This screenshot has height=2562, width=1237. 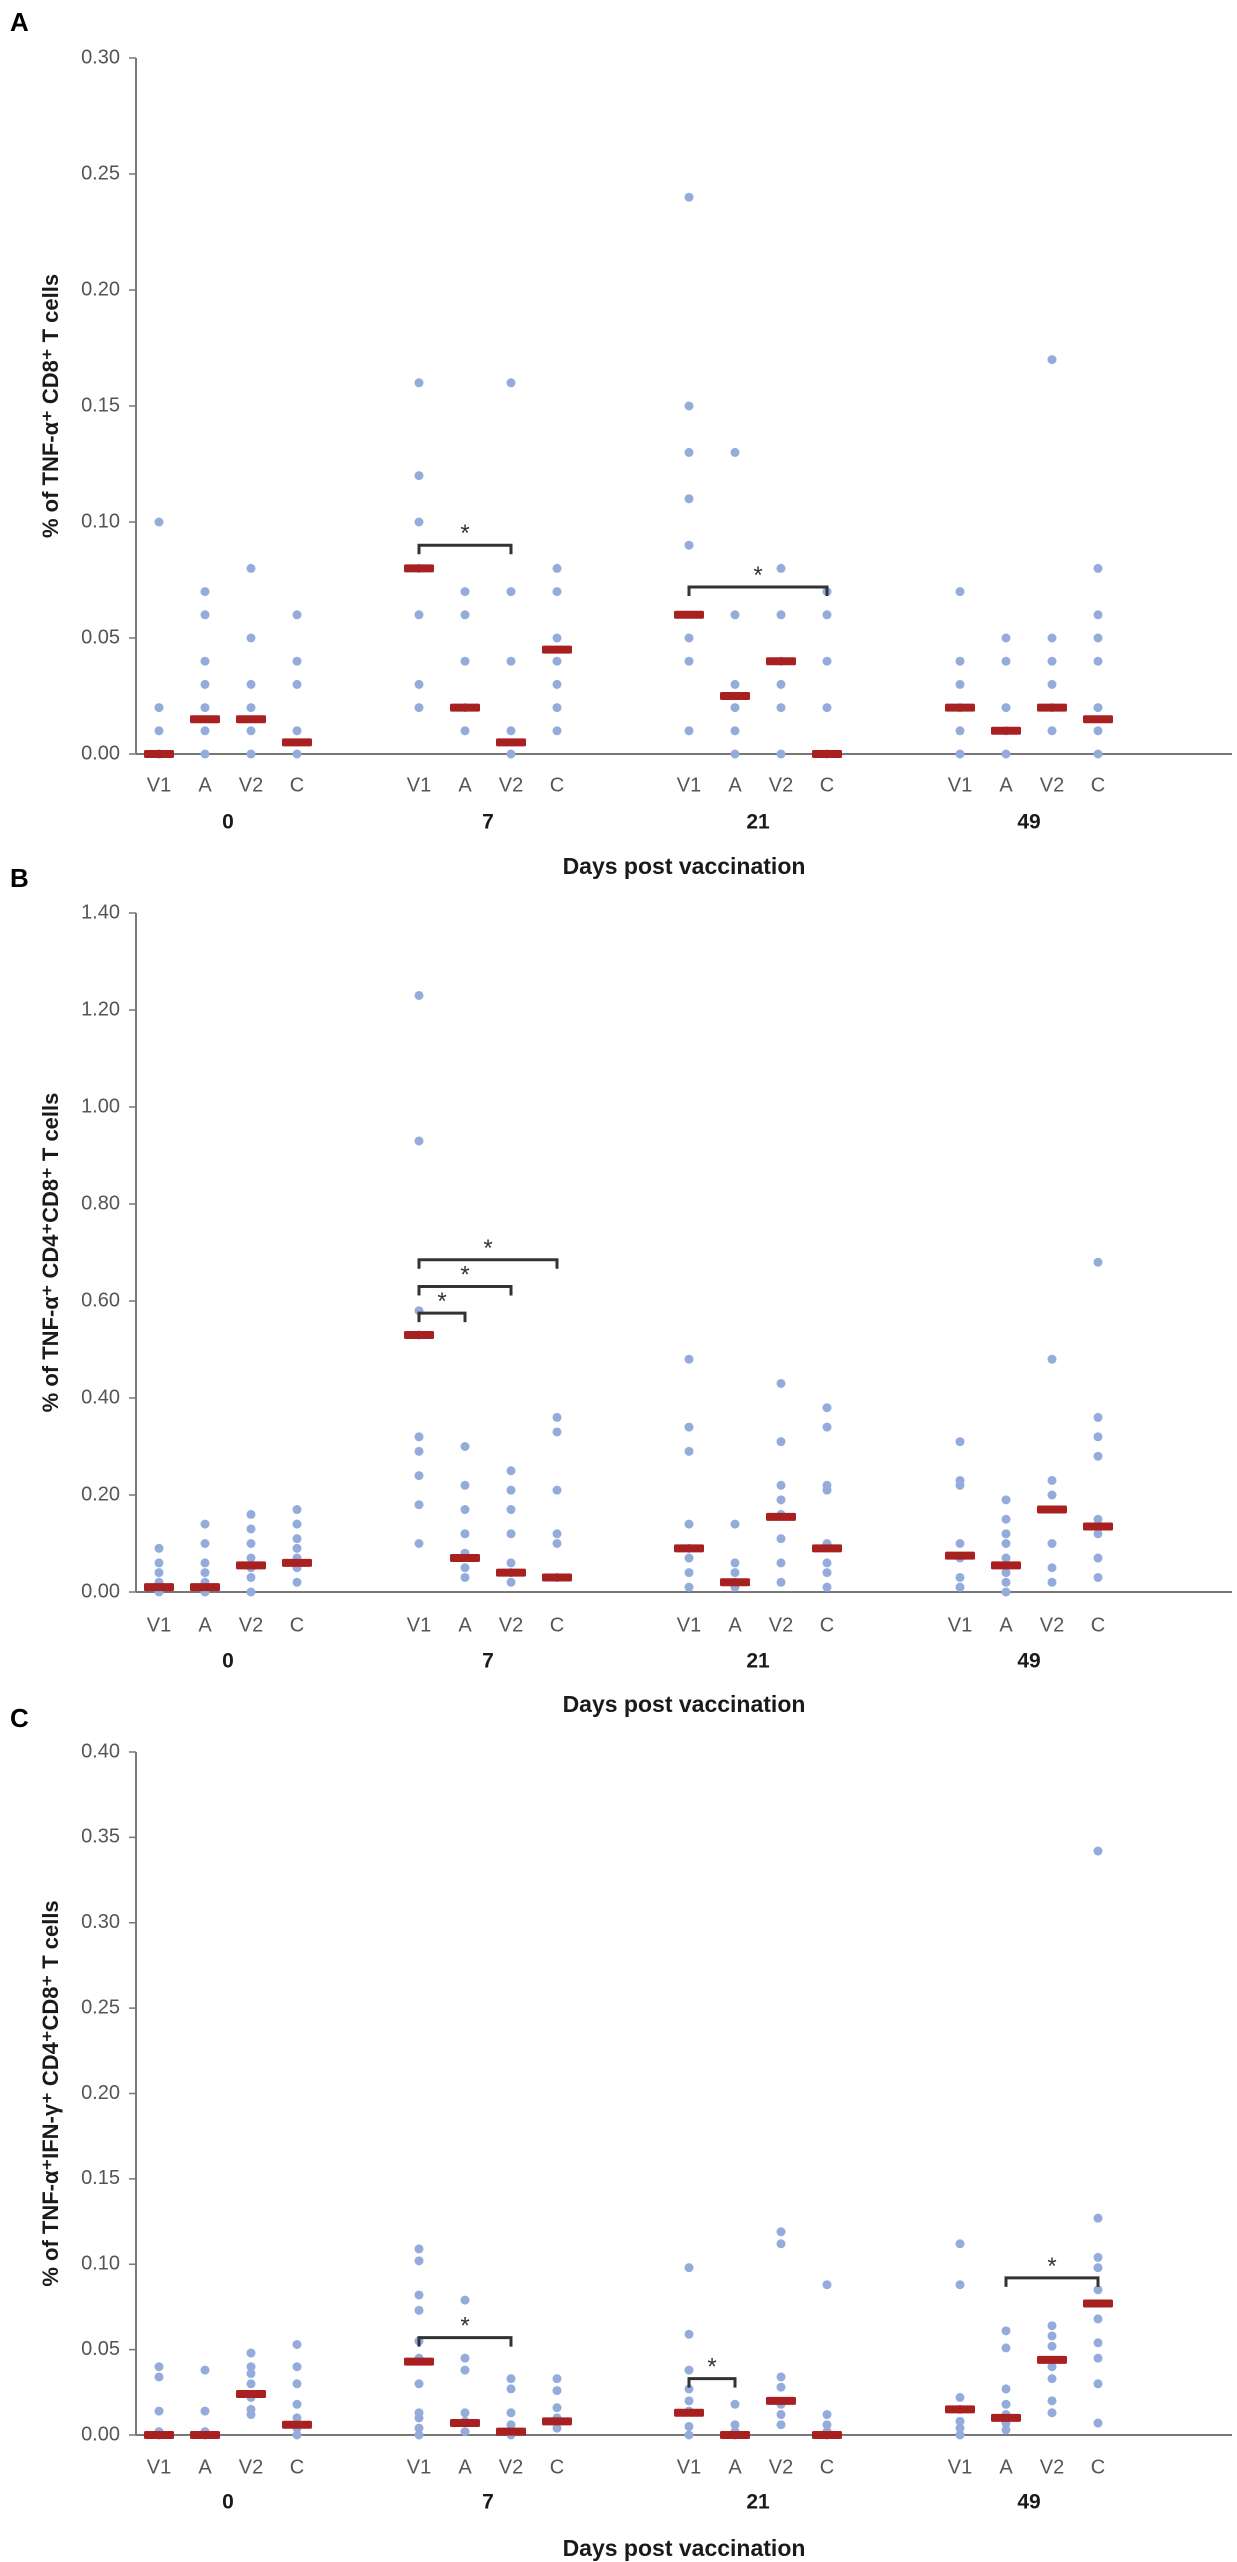 What do you see at coordinates (100, 2349) in the screenshot?
I see `y-tick-label: 0.05` at bounding box center [100, 2349].